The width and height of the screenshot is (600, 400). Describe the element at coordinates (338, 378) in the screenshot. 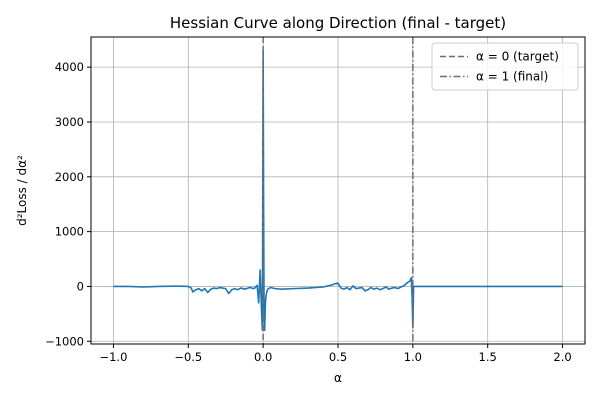

I see `x-axis-label: α` at that location.